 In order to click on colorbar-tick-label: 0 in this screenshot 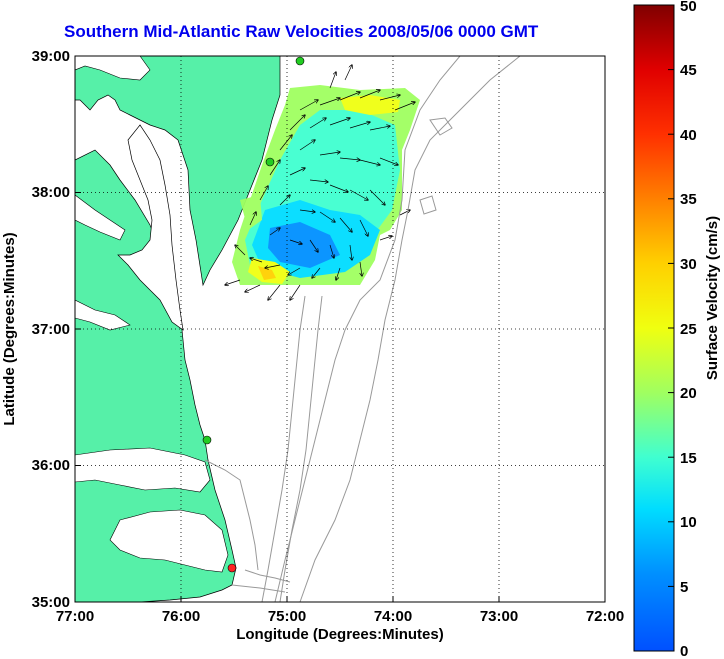, I will do `click(684, 651)`.